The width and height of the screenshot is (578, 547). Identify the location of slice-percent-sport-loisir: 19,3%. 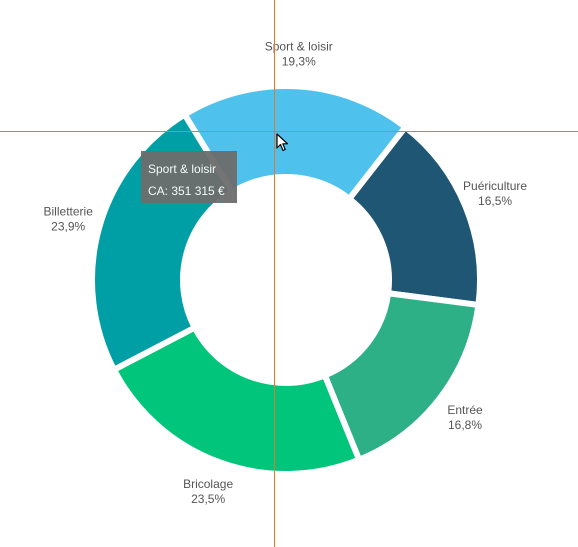
(299, 61).